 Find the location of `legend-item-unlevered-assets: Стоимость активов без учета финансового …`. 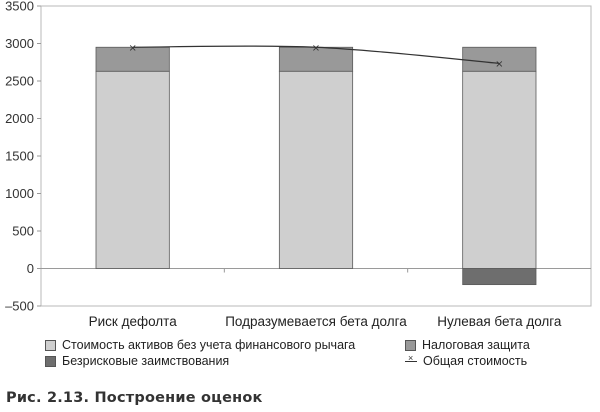

legend-item-unlevered-assets: Стоимость активов без учета финансового … is located at coordinates (200, 345).